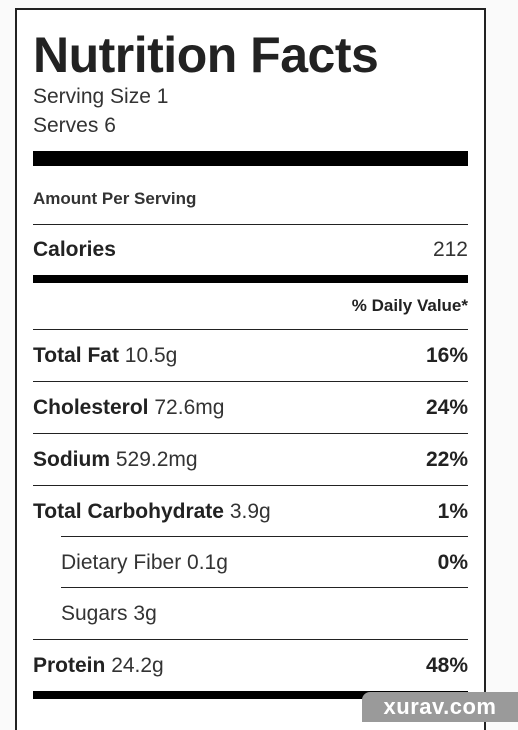  I want to click on amount-per-serving: Amount Per Serving, so click(250, 195).